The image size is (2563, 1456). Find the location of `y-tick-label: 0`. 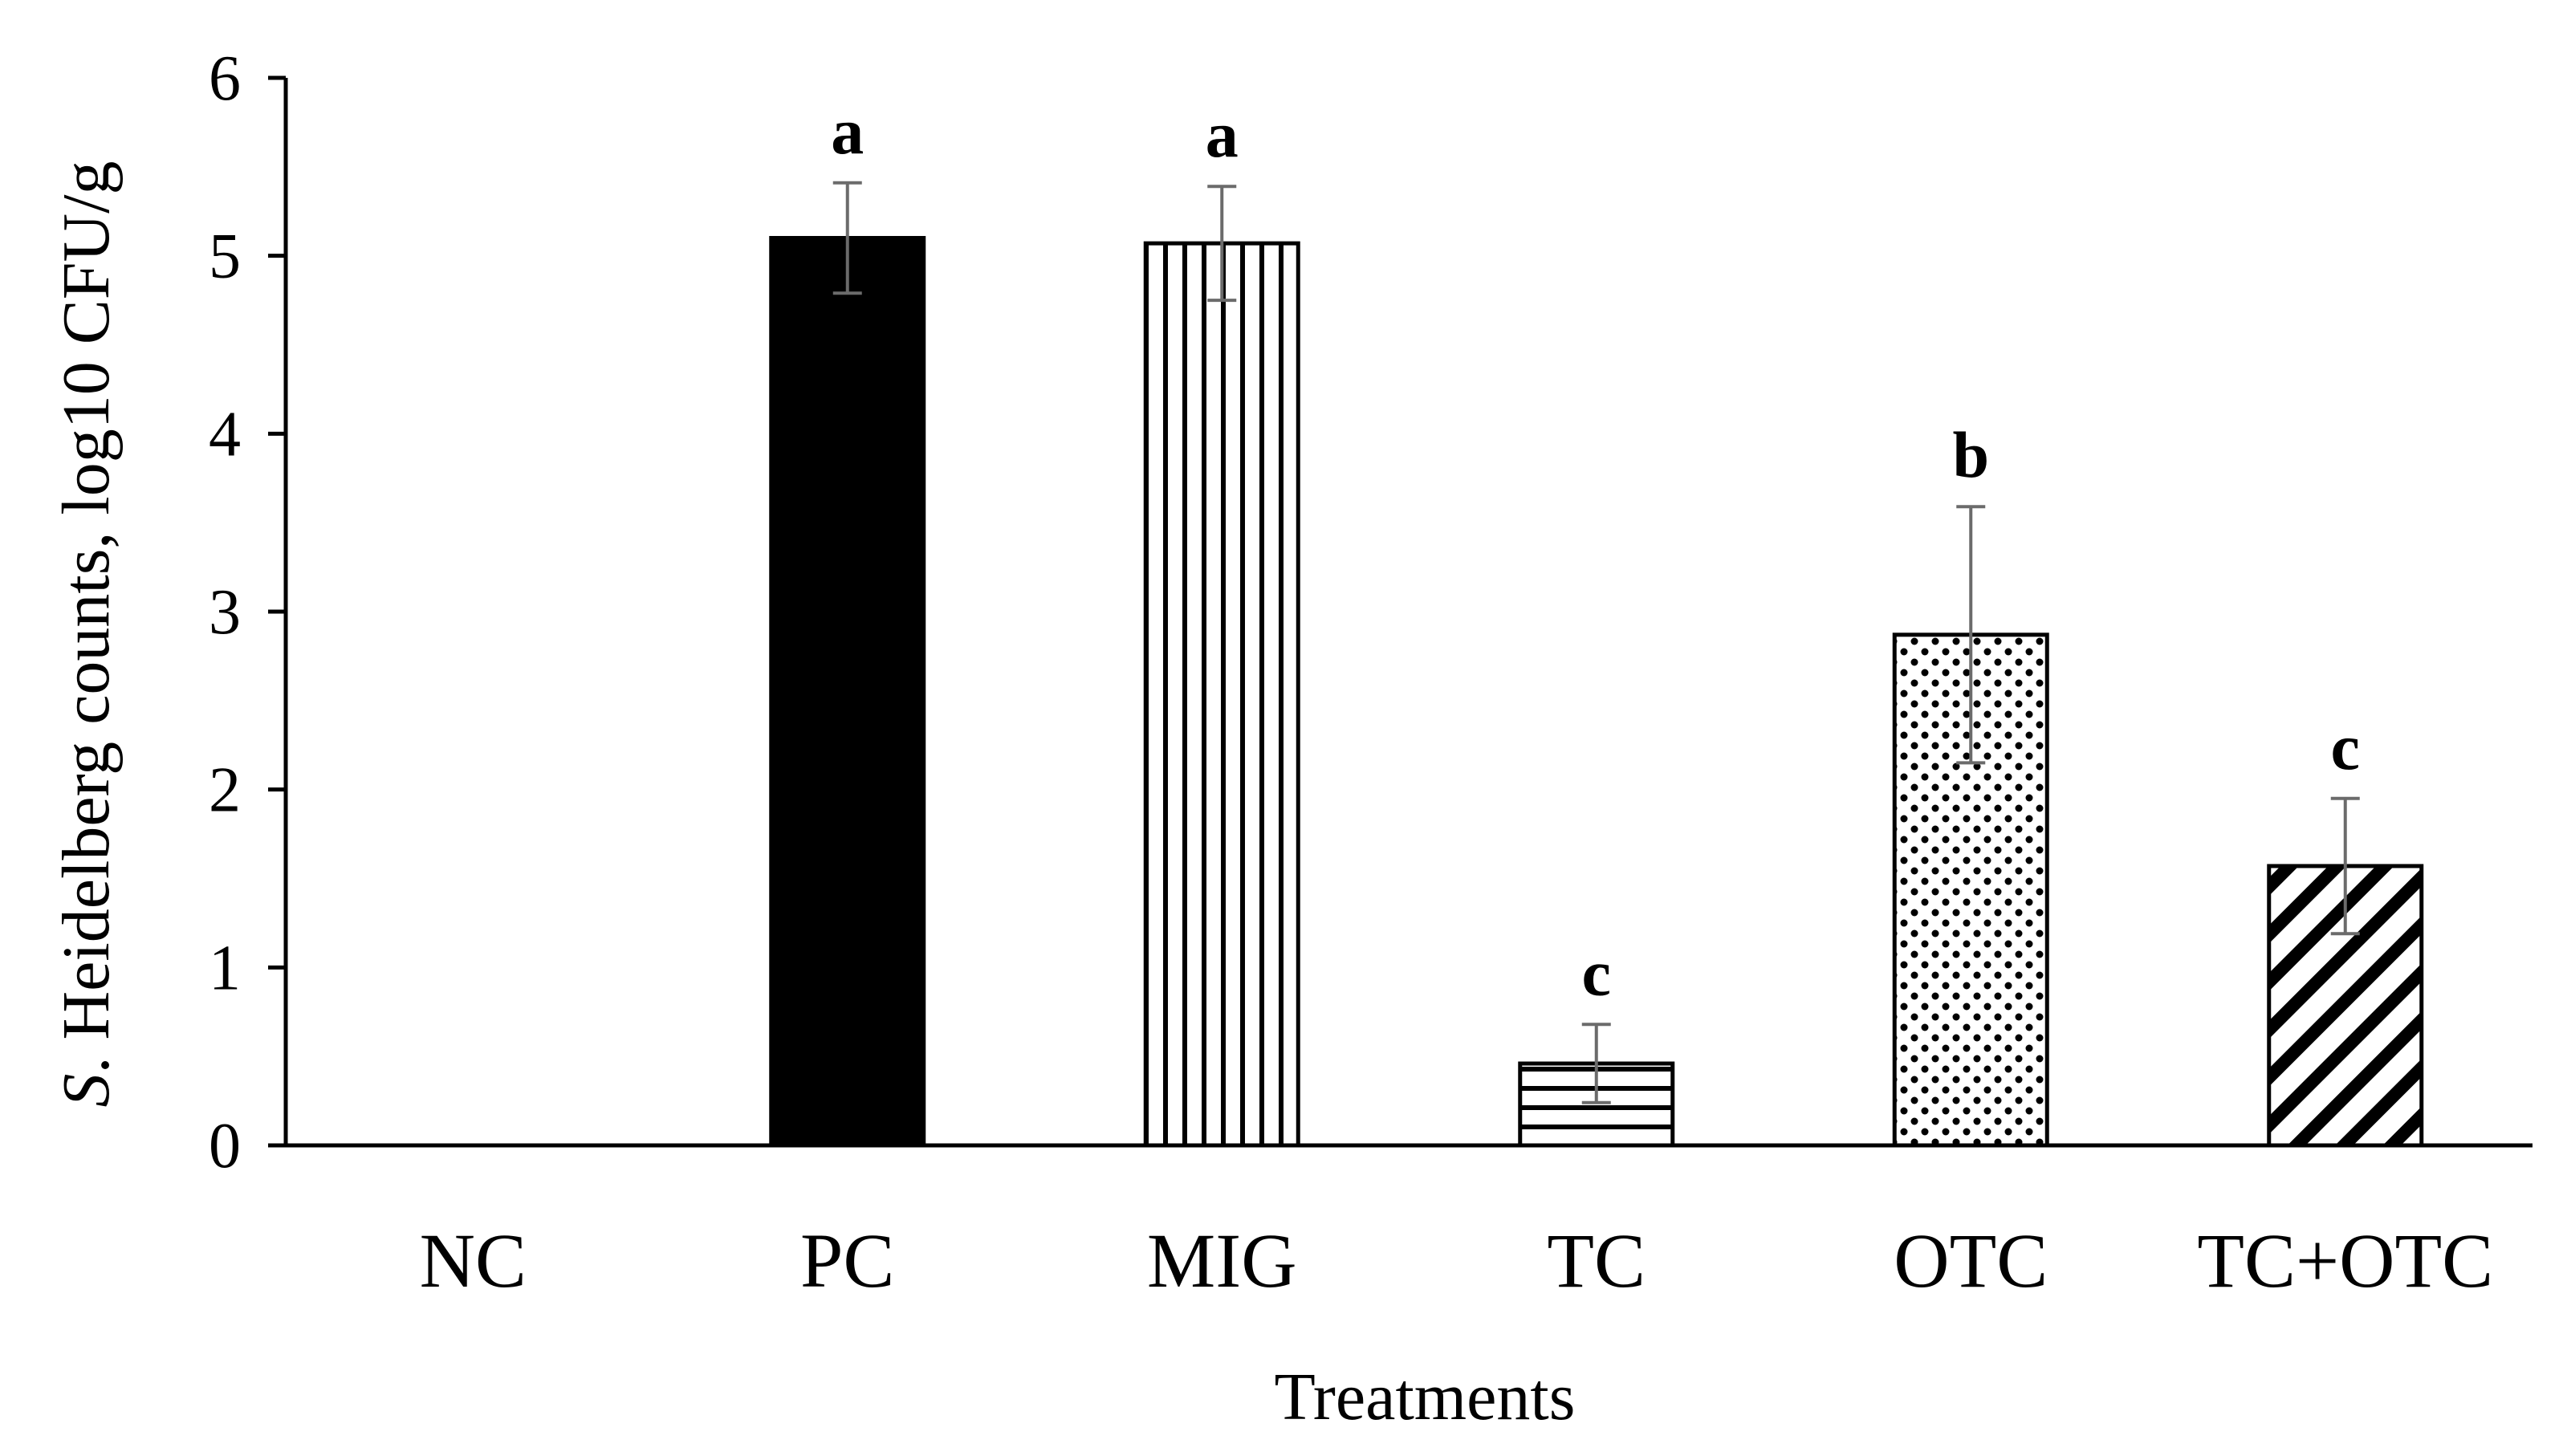

y-tick-label: 0 is located at coordinates (225, 1146).